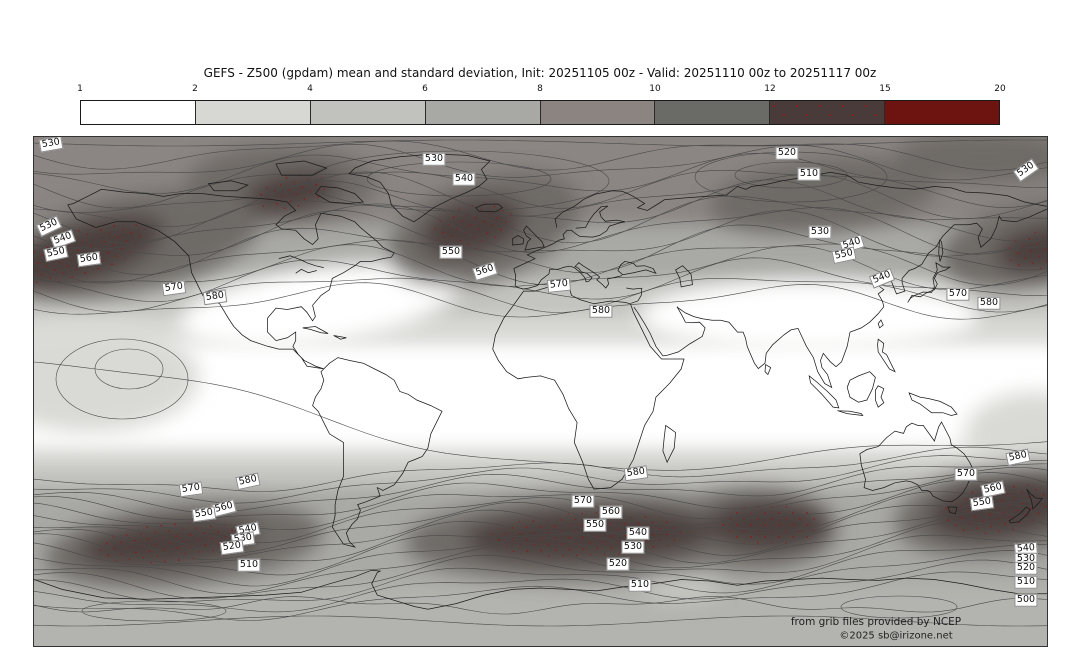  I want to click on colorbar-tick: 4, so click(310, 89).